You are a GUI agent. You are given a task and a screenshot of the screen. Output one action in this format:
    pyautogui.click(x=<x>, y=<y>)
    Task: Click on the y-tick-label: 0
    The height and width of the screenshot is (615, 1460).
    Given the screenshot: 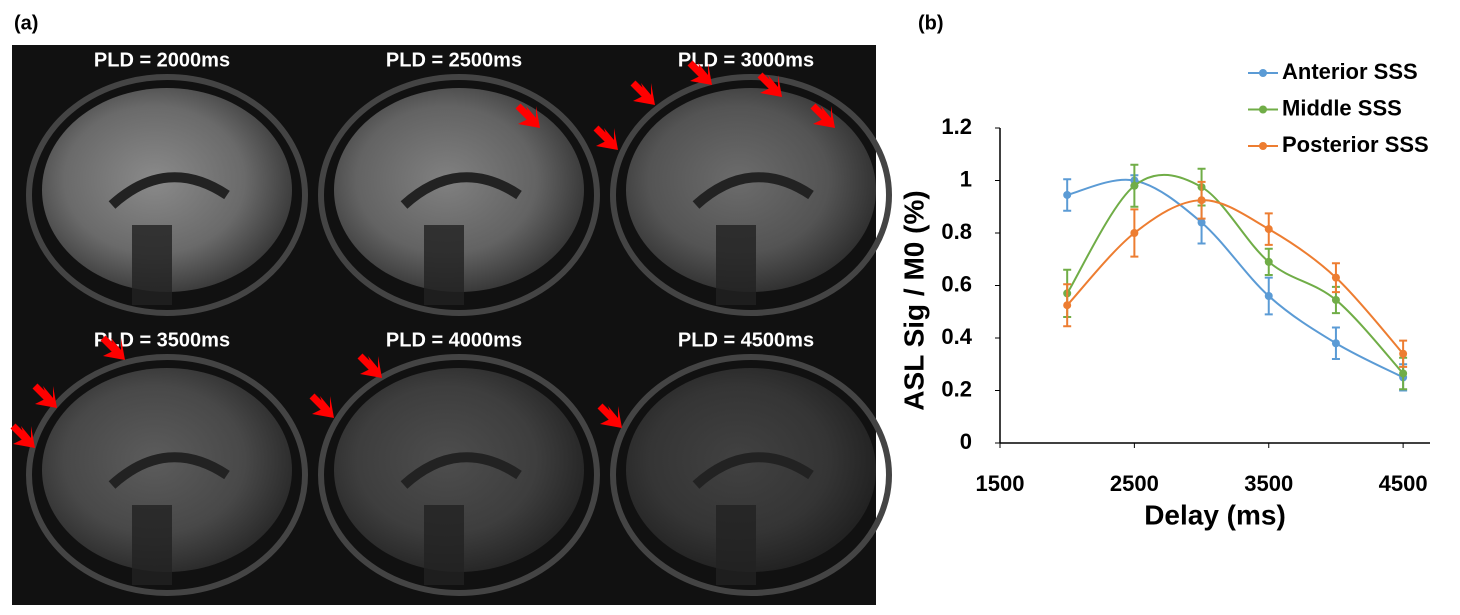 What is the action you would take?
    pyautogui.click(x=966, y=441)
    